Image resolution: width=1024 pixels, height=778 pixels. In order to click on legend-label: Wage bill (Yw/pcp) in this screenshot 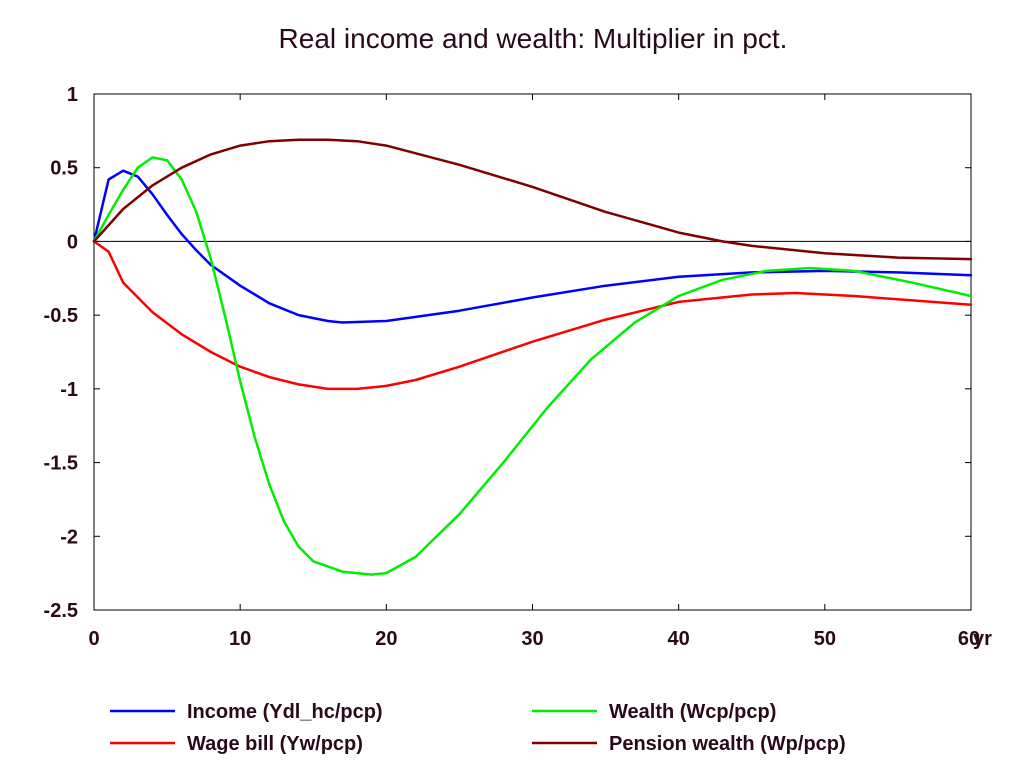, I will do `click(275, 744)`.